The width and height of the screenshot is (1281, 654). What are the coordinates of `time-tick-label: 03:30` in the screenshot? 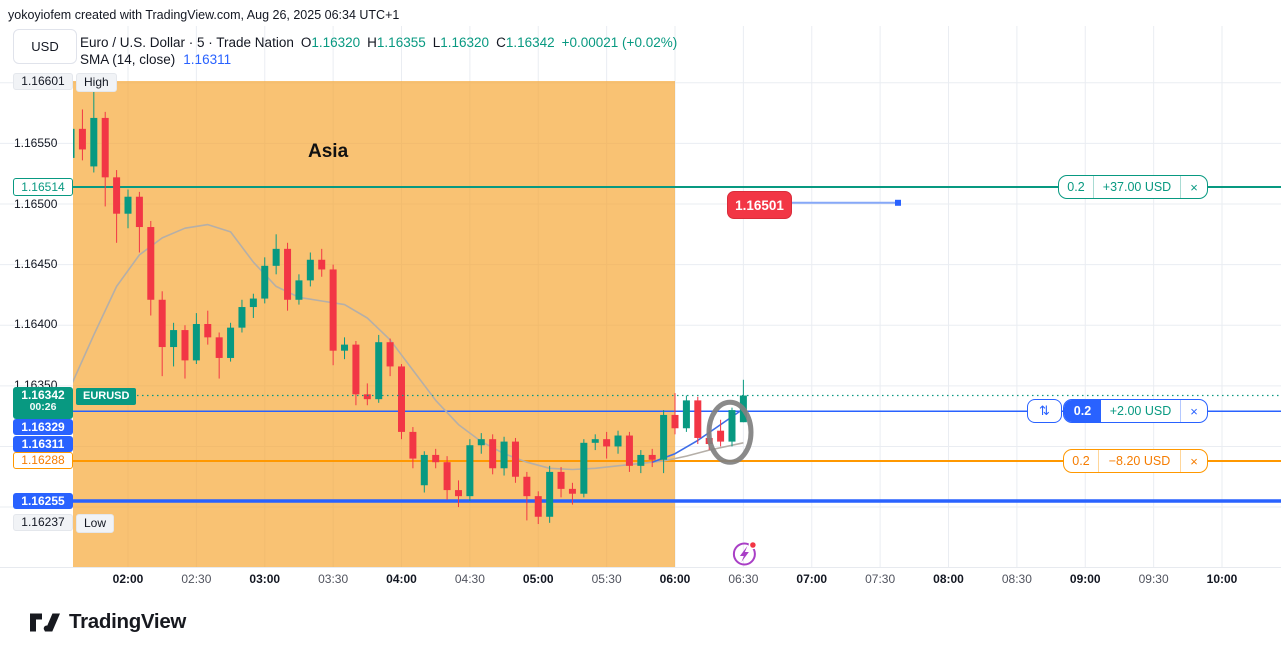 It's located at (333, 579).